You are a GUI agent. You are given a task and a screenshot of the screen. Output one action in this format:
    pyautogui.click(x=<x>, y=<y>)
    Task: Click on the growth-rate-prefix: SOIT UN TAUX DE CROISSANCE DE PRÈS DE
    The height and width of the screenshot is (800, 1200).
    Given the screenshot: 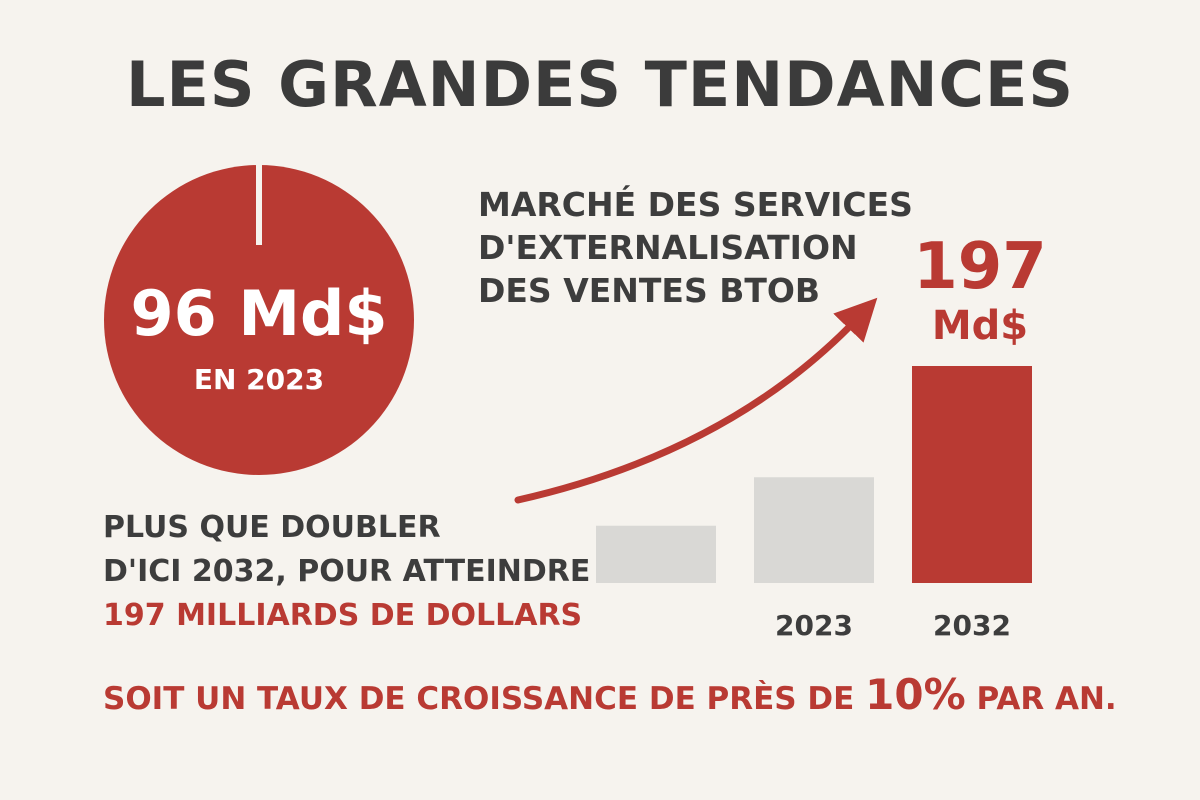 What is the action you would take?
    pyautogui.click(x=484, y=699)
    